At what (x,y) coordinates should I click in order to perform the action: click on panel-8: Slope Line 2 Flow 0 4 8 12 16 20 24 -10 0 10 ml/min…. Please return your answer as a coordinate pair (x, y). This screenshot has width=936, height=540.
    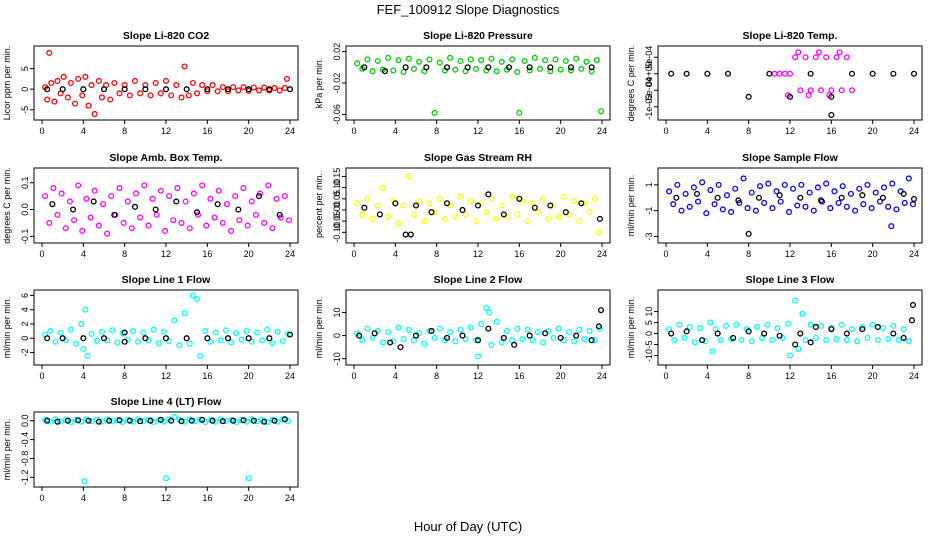
    Looking at the image, I should click on (462, 327).